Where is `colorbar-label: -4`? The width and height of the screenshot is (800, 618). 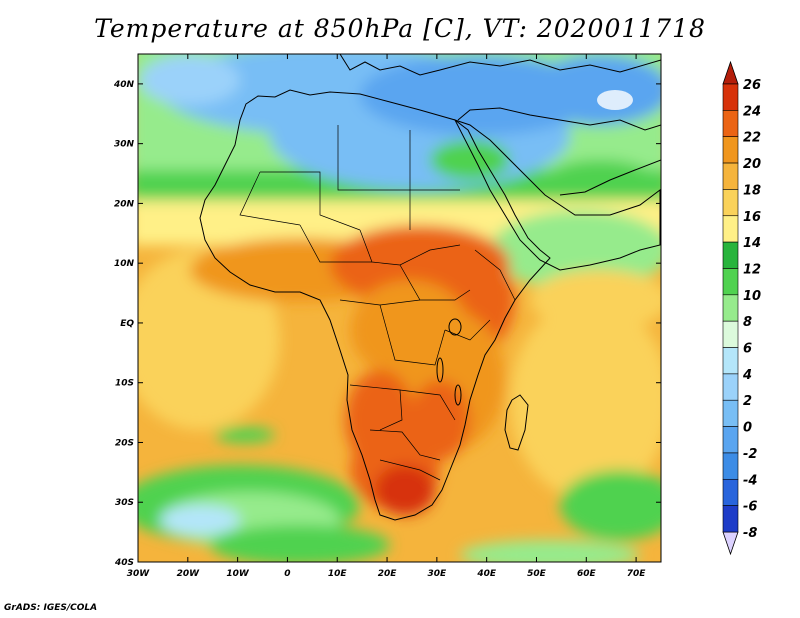
colorbar-label: -4 is located at coordinates (750, 480).